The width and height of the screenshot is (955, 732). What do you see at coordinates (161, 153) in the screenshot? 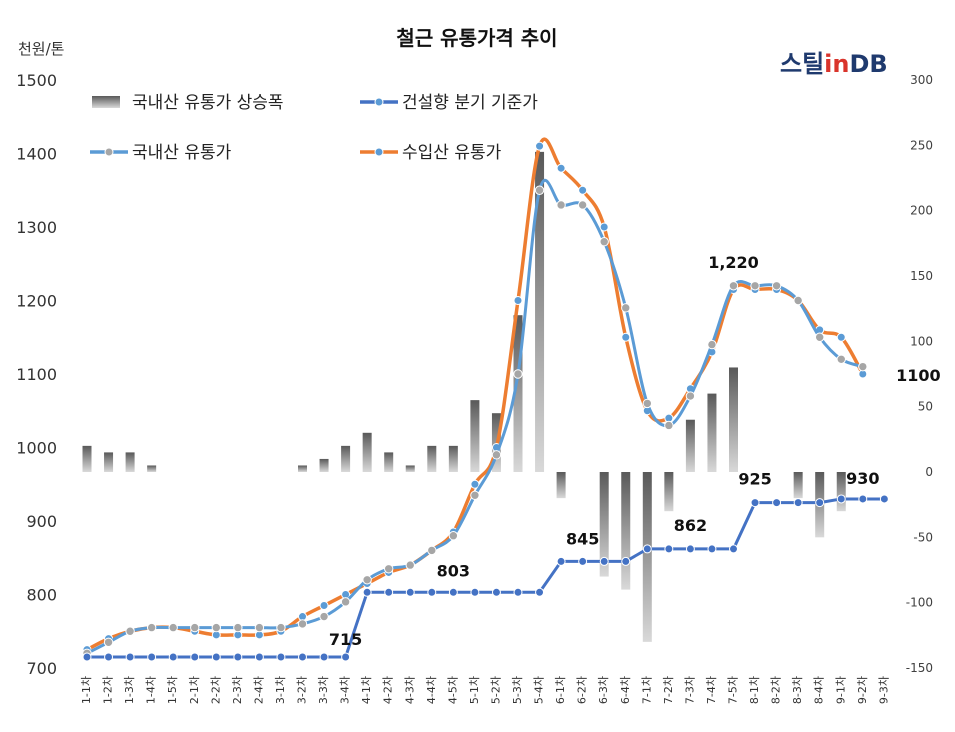
I see `legend-item-2: 국내산 유통가` at bounding box center [161, 153].